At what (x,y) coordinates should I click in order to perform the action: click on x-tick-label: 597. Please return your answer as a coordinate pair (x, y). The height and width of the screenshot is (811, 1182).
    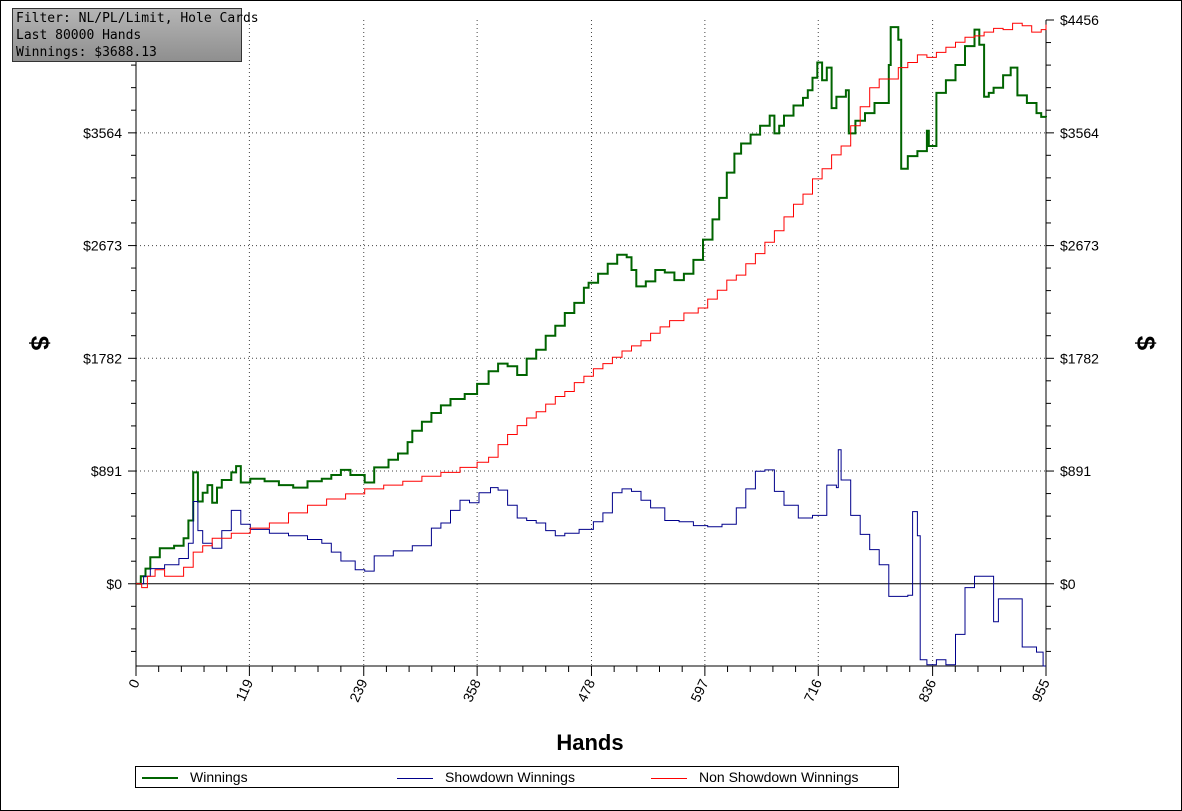
    Looking at the image, I should click on (699, 690).